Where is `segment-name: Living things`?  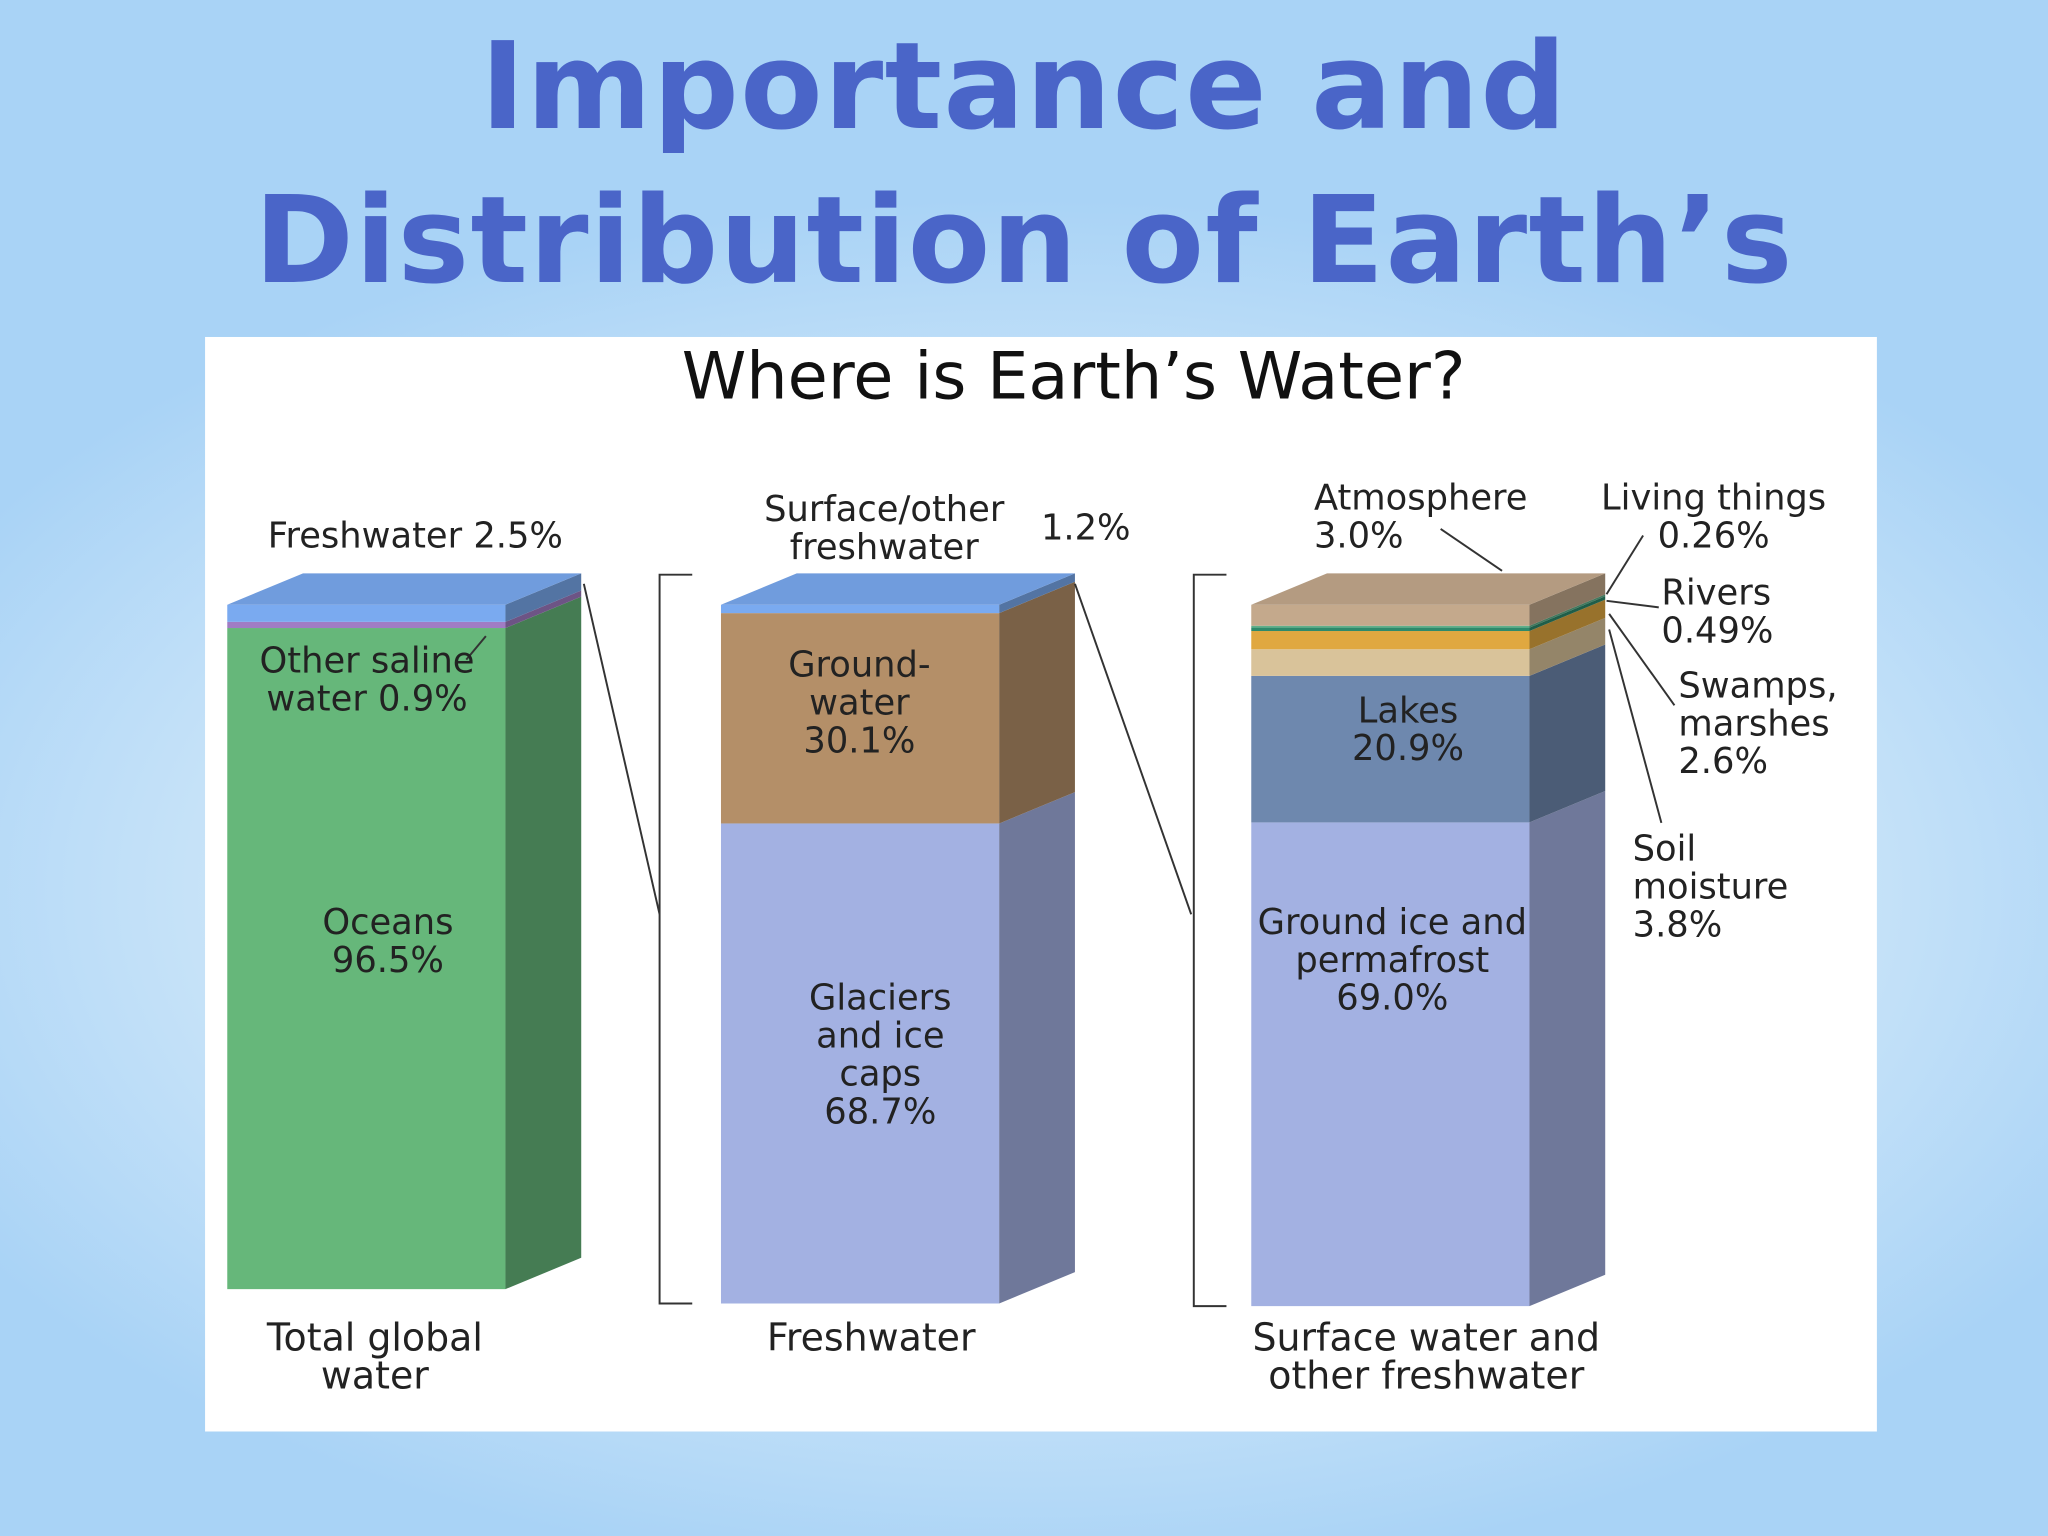
segment-name: Living things is located at coordinates (1714, 498).